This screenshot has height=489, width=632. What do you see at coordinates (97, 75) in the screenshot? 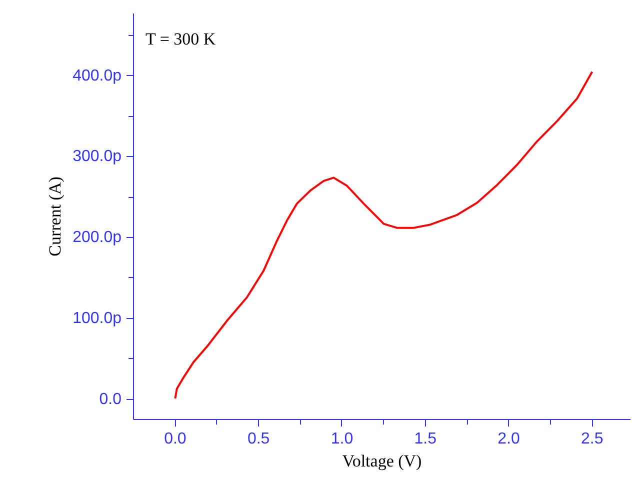
I see `y-tick-label: 400.0p` at bounding box center [97, 75].